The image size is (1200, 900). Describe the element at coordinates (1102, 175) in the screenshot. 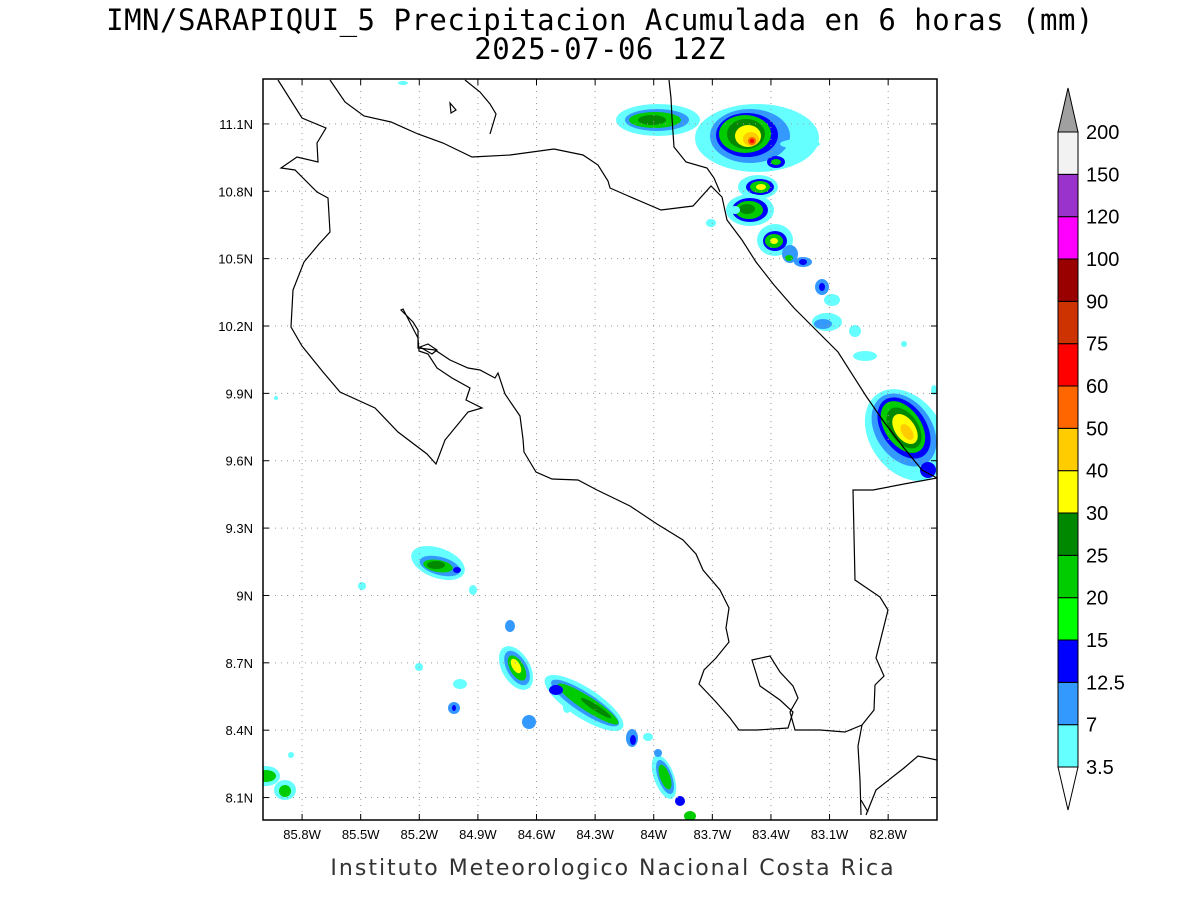

I see `colorbar-label: 150` at that location.